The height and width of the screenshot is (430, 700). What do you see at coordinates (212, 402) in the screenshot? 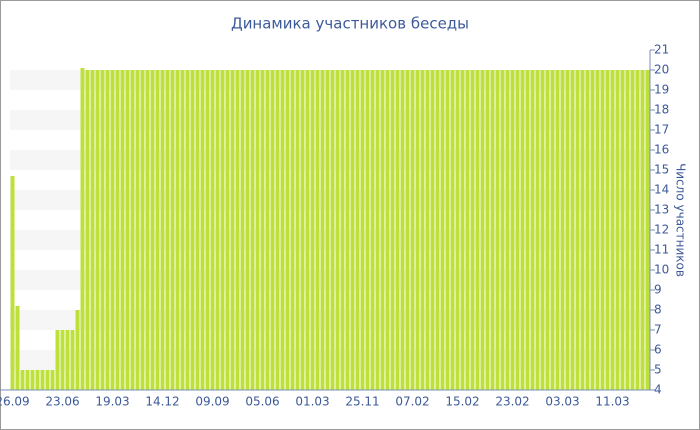
I see `x-tick-label: 09.09` at bounding box center [212, 402].